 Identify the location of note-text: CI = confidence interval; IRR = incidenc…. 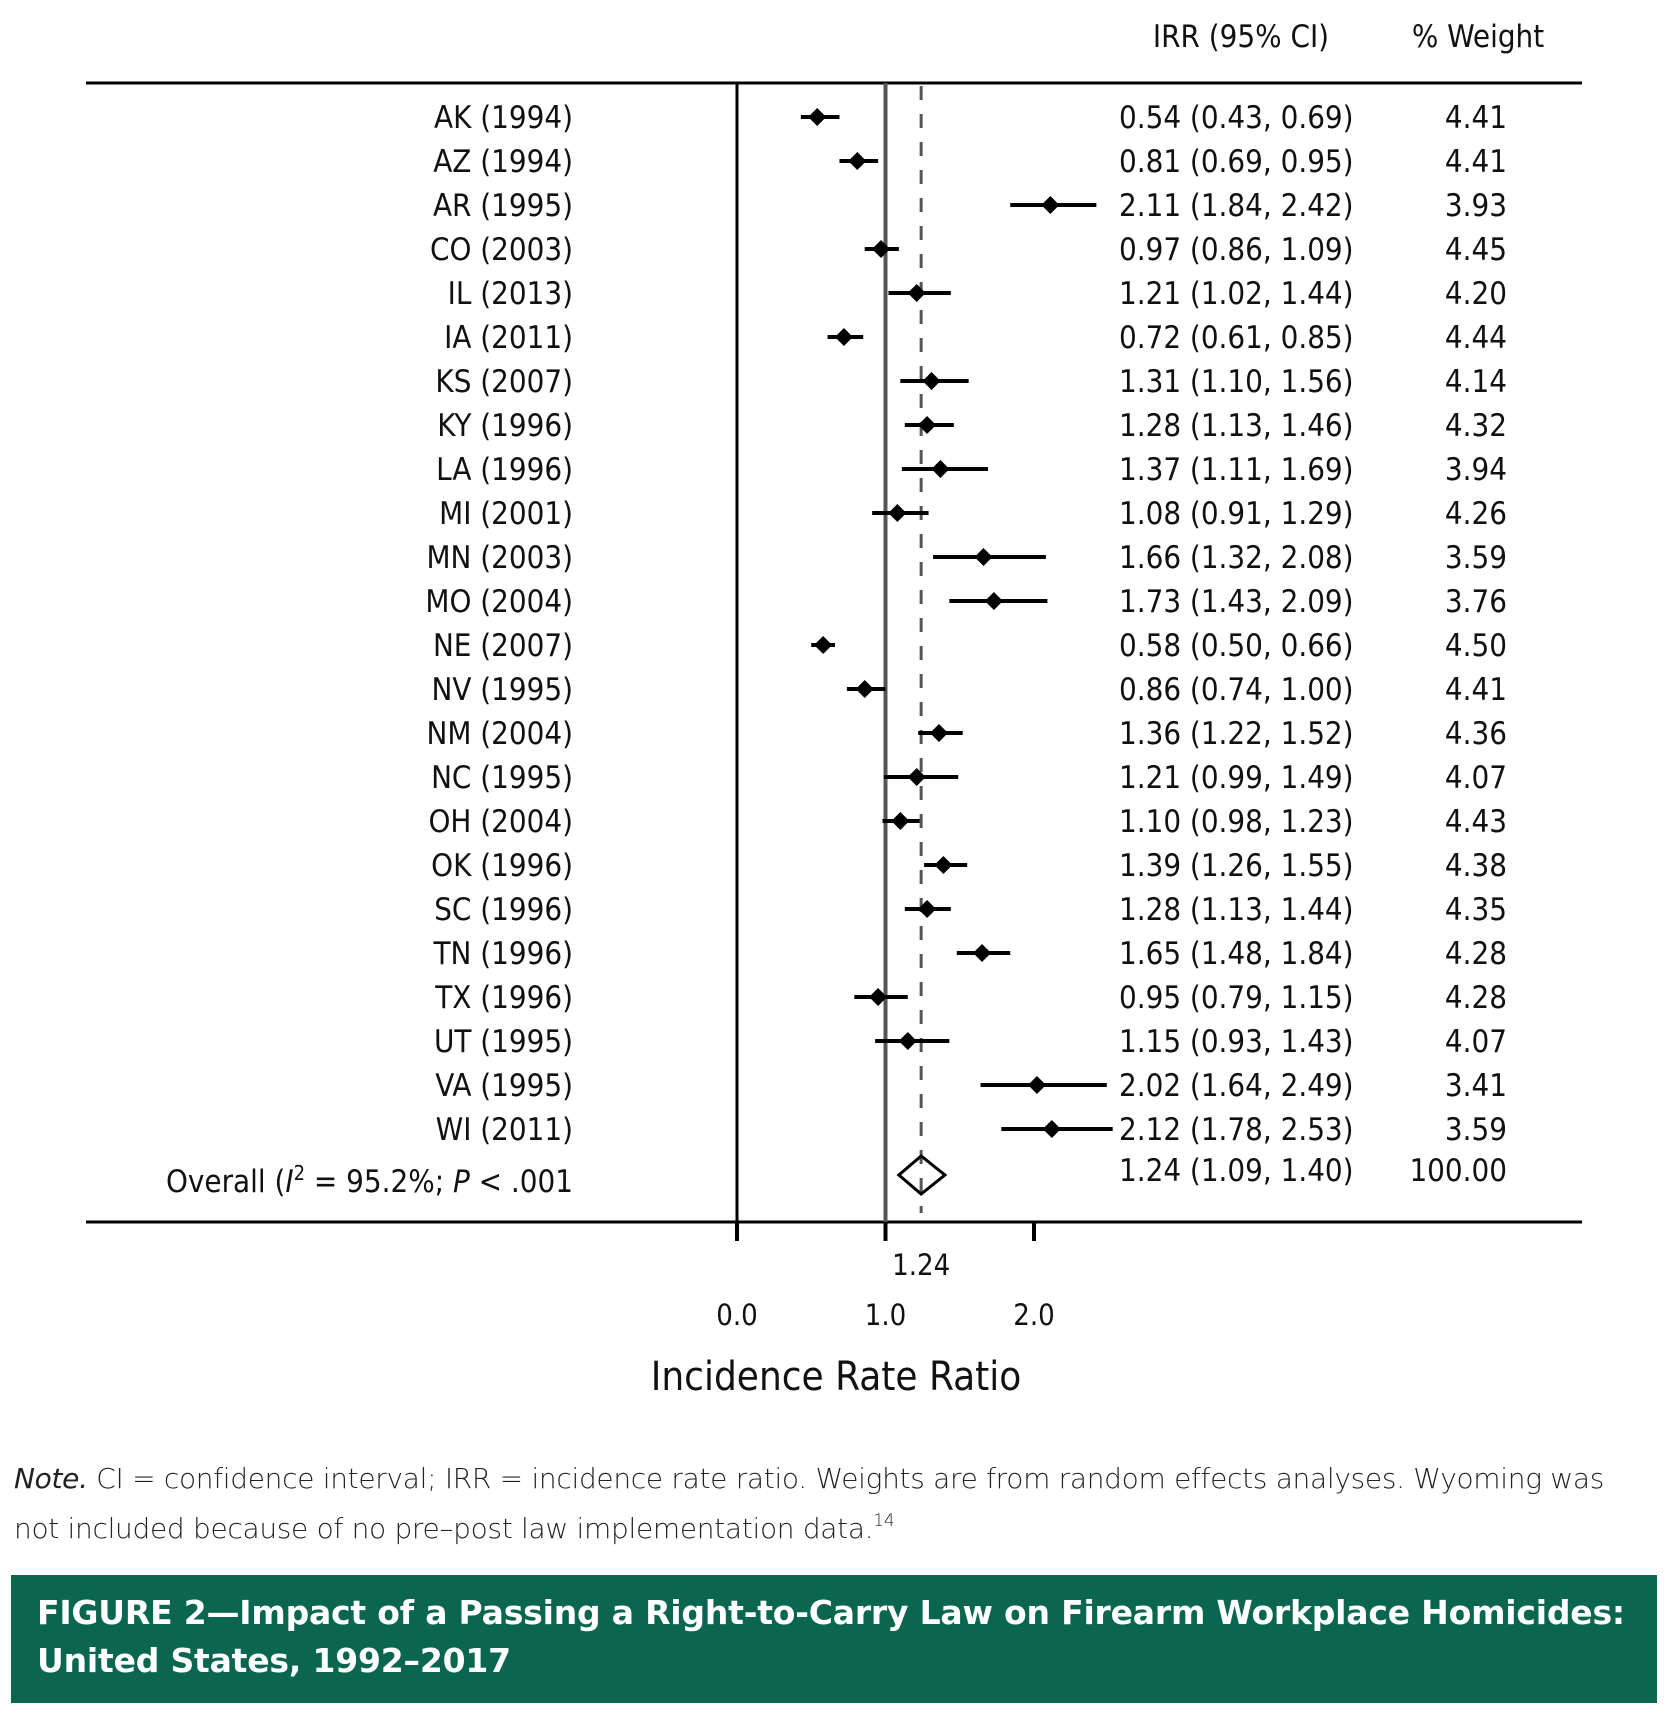
(809, 1503).